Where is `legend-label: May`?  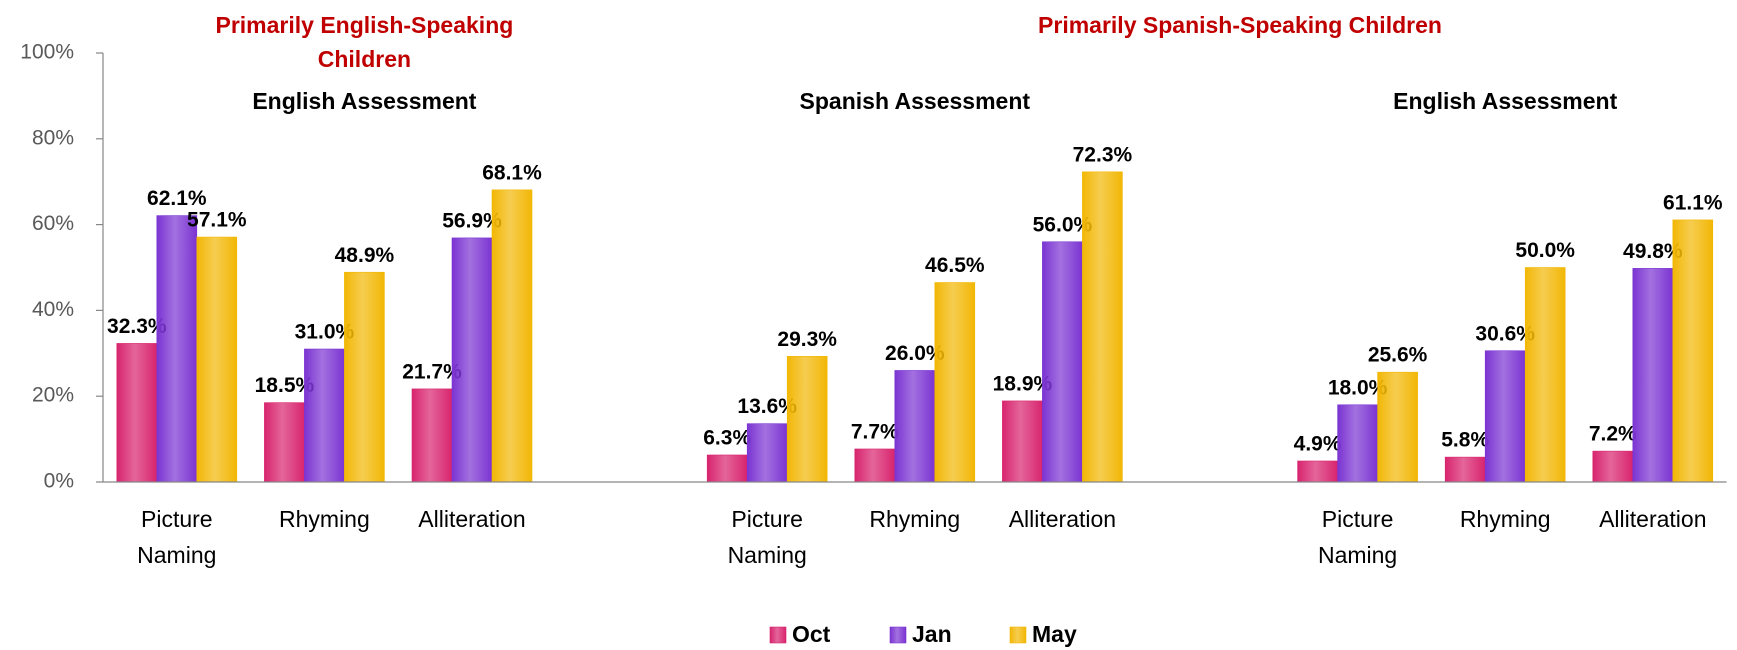 legend-label: May is located at coordinates (1054, 634).